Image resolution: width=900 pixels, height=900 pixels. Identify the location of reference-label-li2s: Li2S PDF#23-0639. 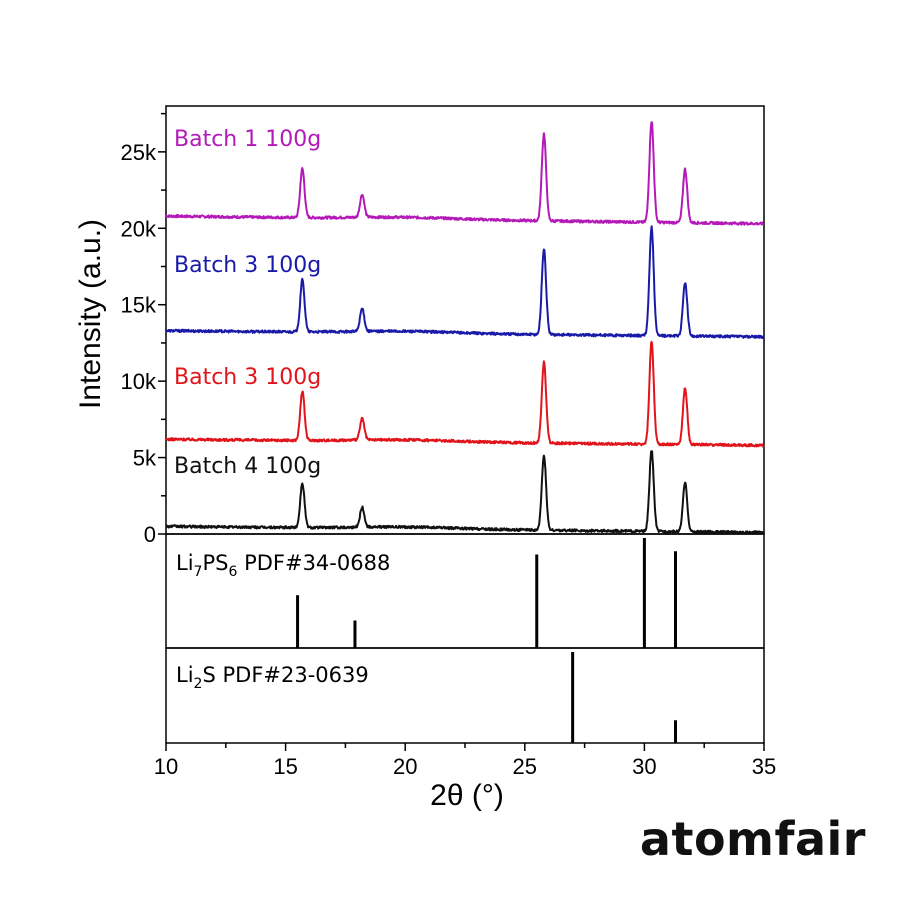
(272, 677).